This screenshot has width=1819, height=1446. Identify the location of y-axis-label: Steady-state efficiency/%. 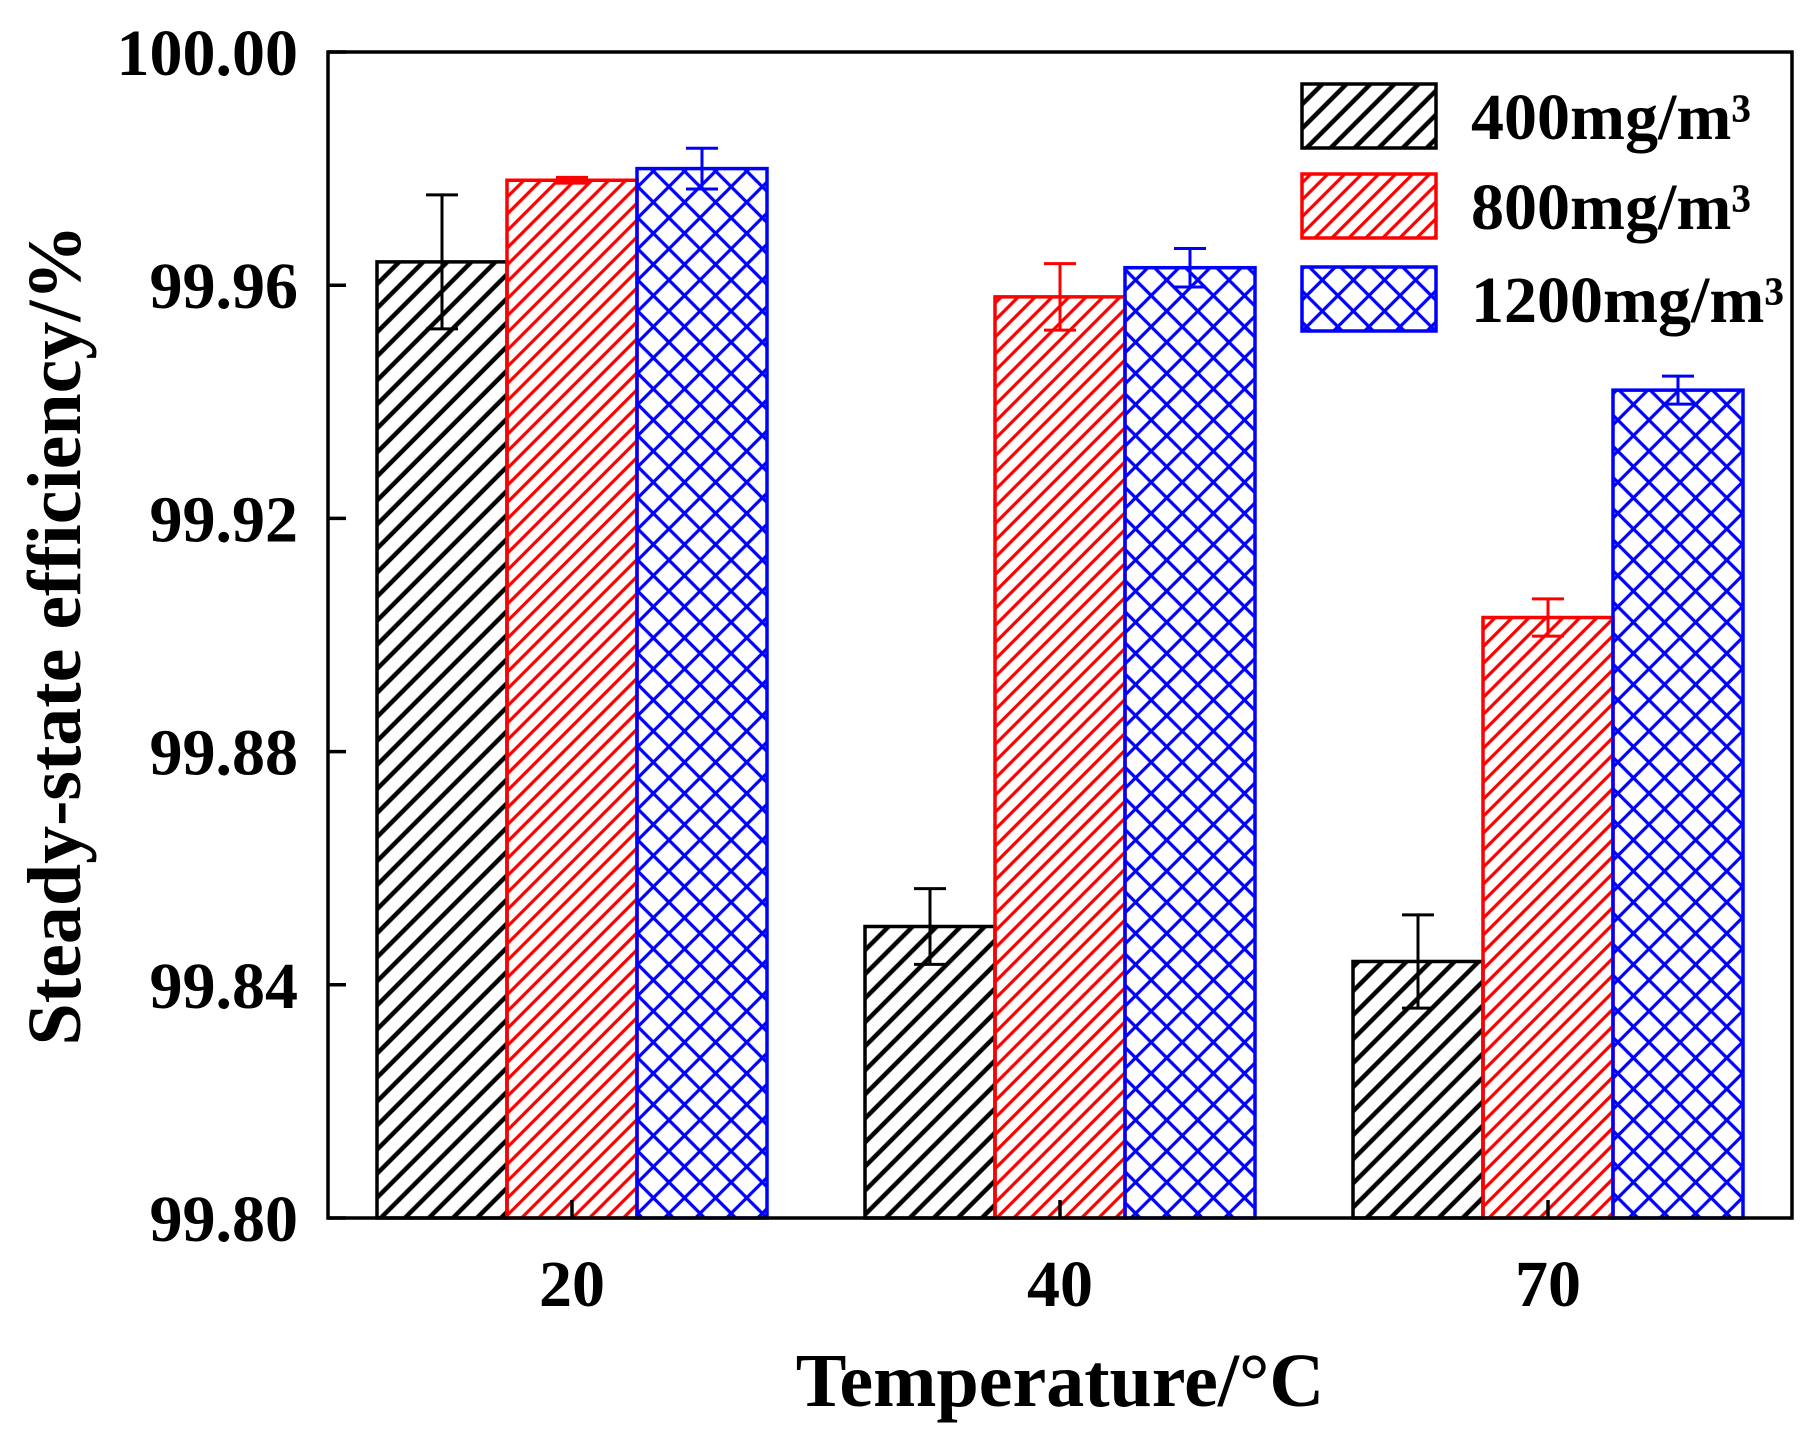
(55, 635).